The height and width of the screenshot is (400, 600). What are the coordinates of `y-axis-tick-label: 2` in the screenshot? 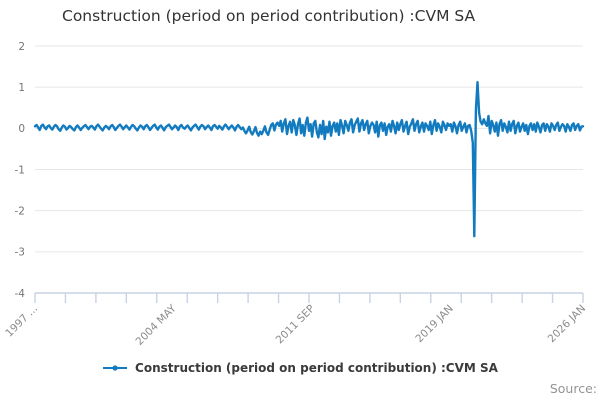 It's located at (21, 47).